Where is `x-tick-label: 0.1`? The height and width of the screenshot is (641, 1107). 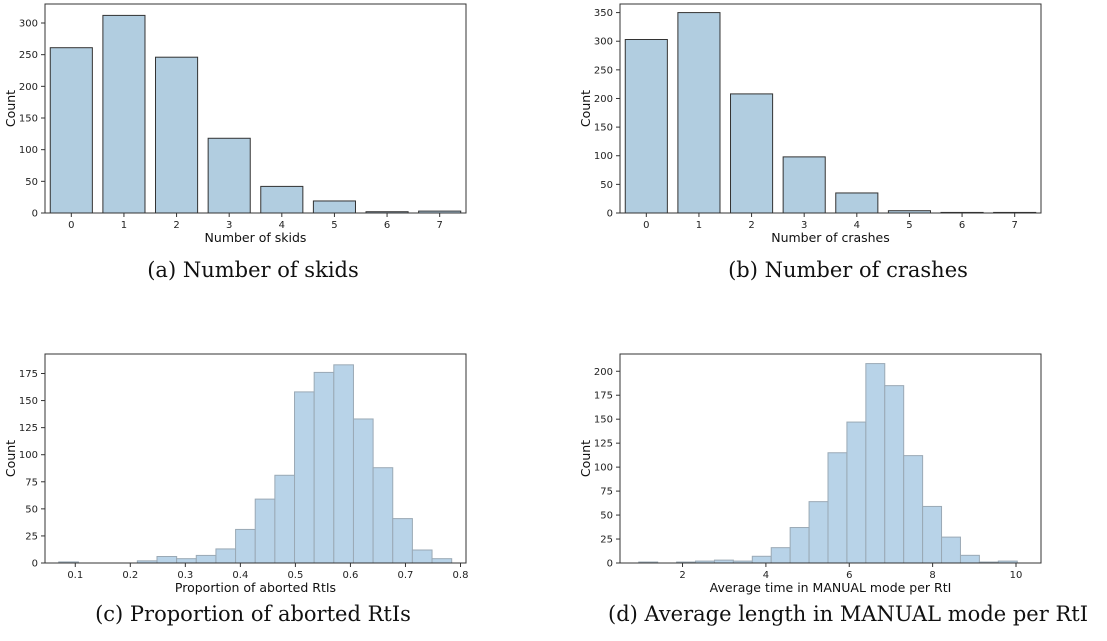
x-tick-label: 0.1 is located at coordinates (75, 575).